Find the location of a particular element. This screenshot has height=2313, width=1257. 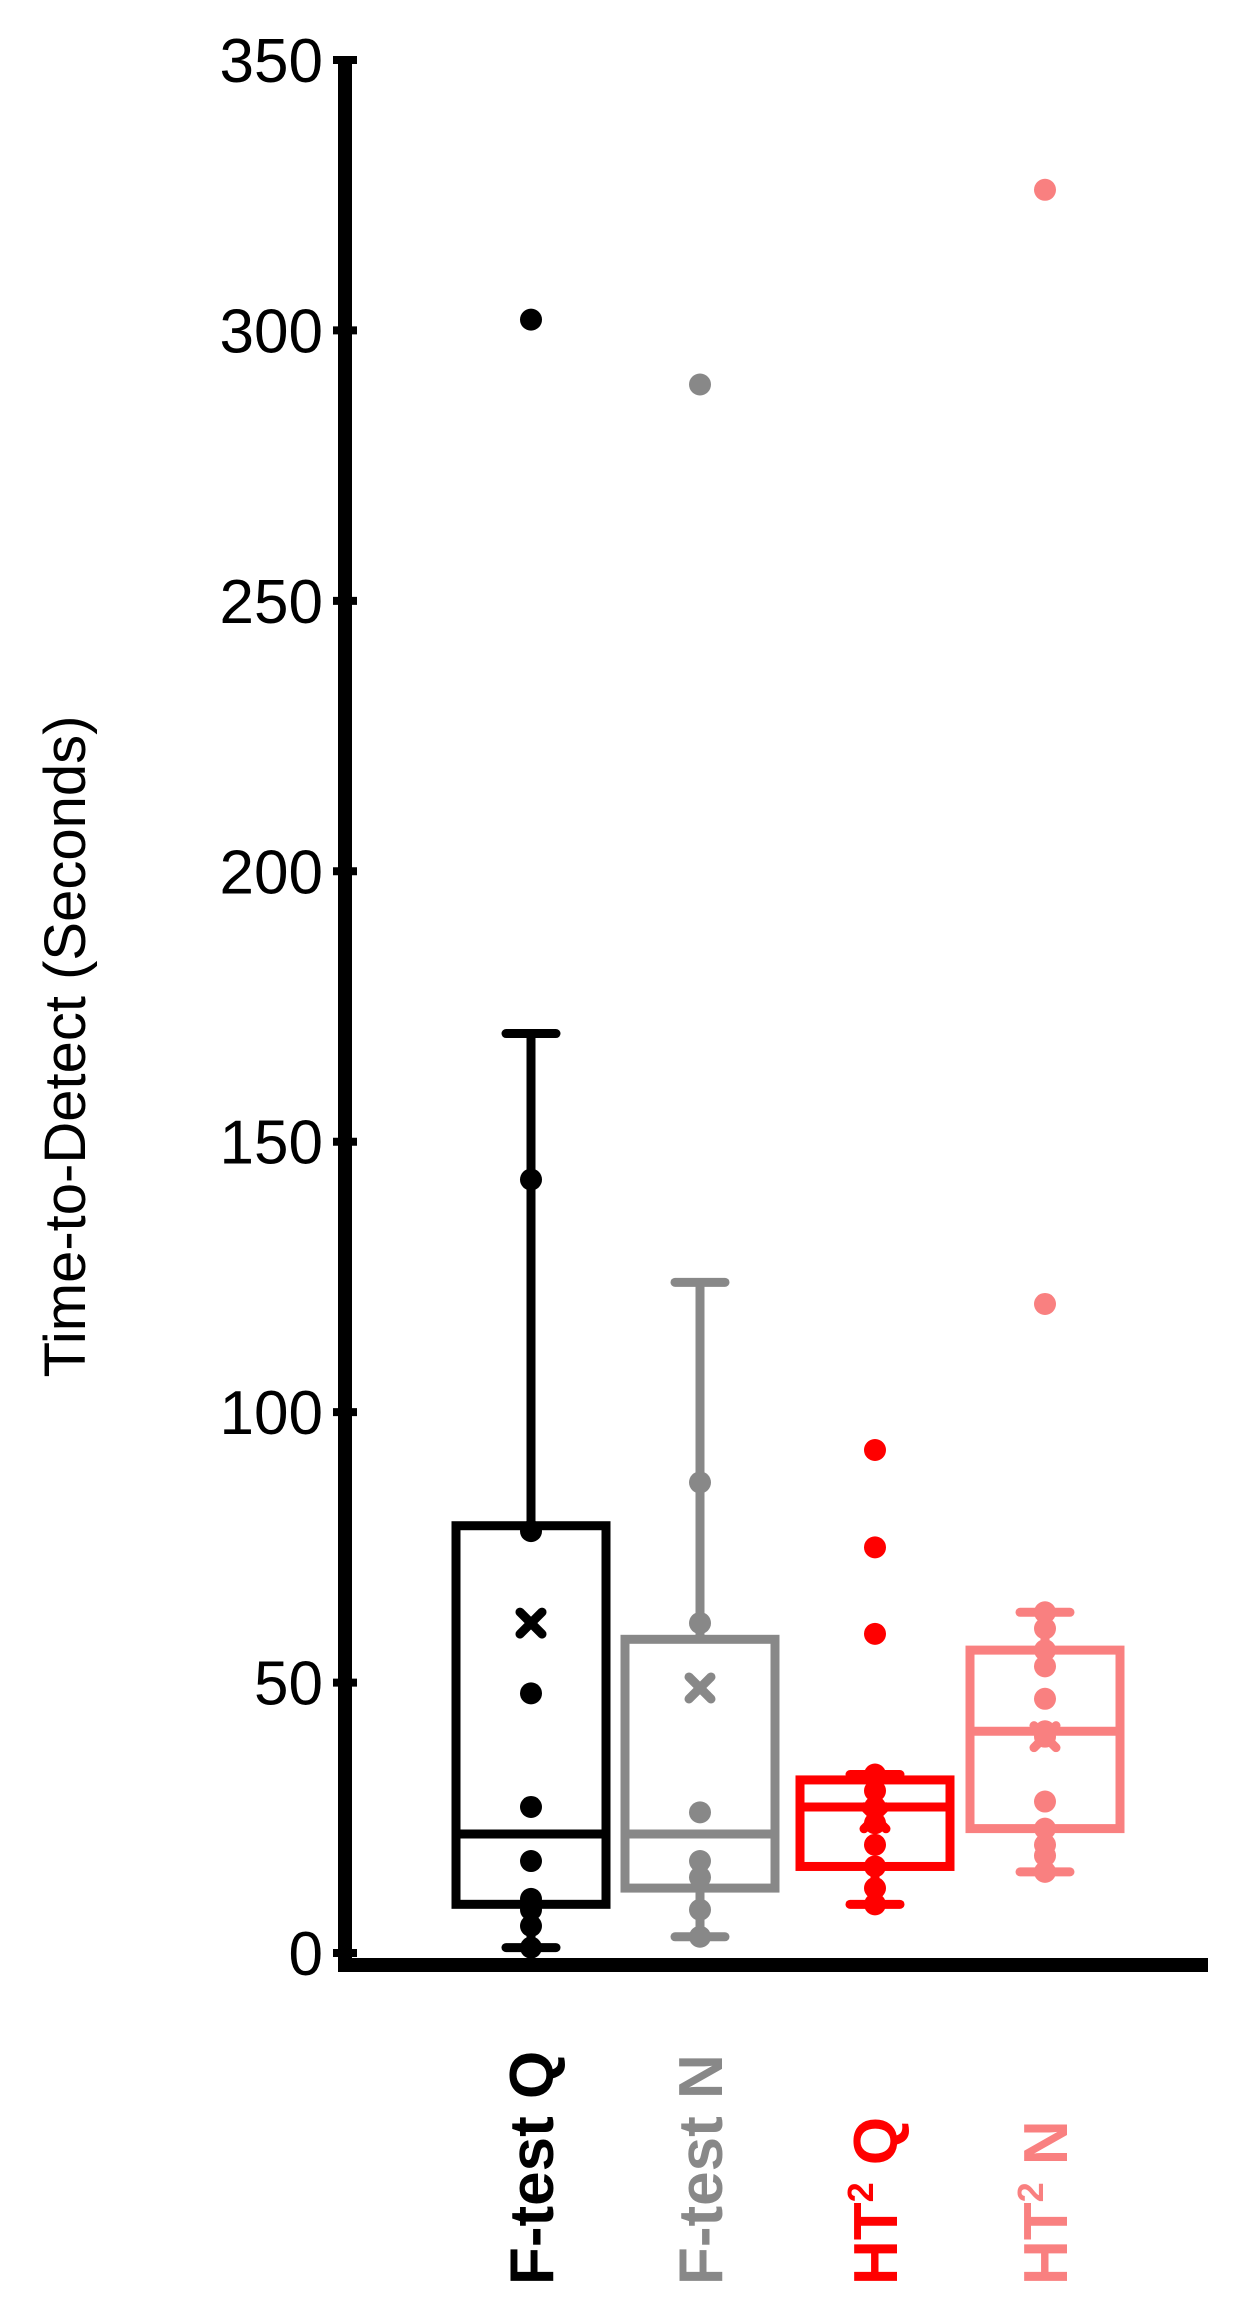

x-category-label: F-test N is located at coordinates (701, 2169).